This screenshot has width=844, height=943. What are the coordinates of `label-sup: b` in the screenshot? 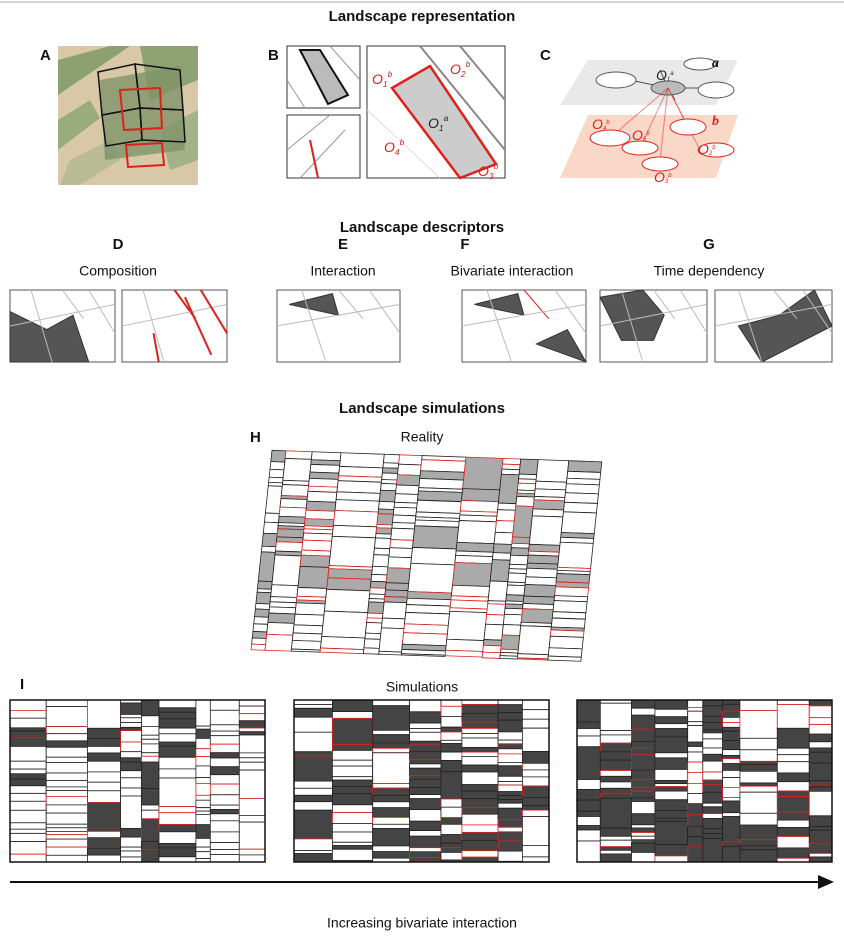 It's located at (390, 74).